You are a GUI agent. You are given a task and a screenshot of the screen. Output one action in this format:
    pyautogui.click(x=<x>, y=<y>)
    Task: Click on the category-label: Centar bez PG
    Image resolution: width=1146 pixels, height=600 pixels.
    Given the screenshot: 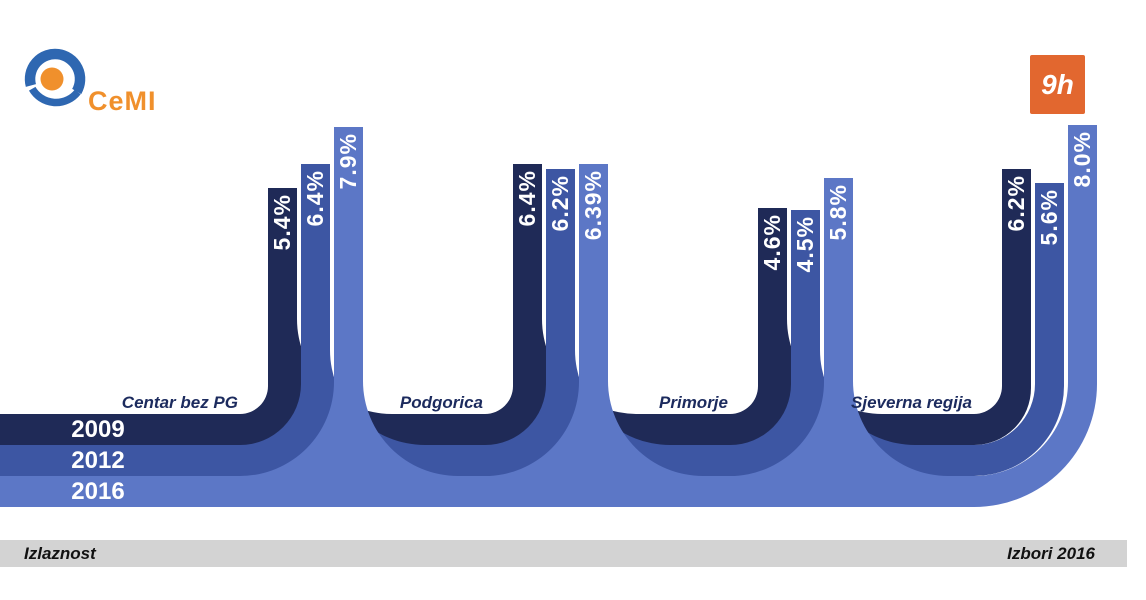 What is the action you would take?
    pyautogui.click(x=179, y=402)
    